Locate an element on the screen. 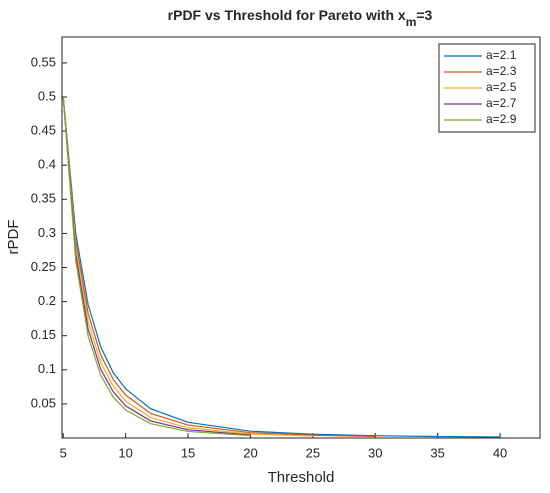 The height and width of the screenshot is (493, 550). legend-label: a=2.5 is located at coordinates (501, 87).